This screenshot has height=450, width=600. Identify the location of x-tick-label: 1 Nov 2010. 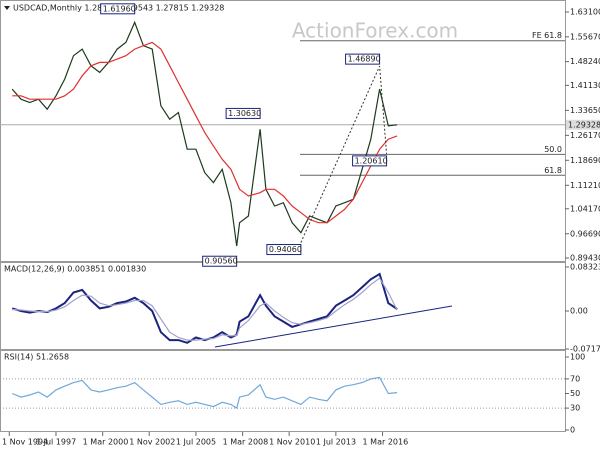
(292, 442).